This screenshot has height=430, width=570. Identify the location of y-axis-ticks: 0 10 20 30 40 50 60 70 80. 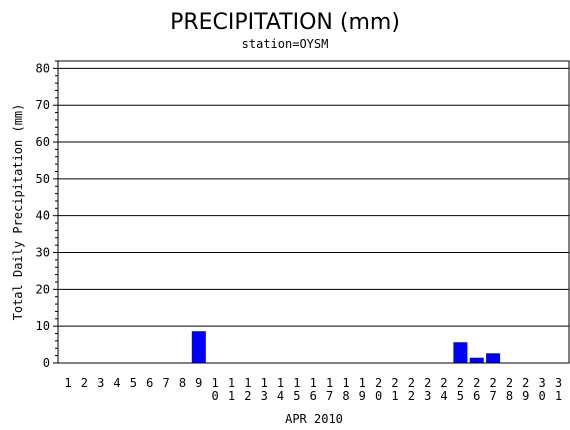
(47, 215).